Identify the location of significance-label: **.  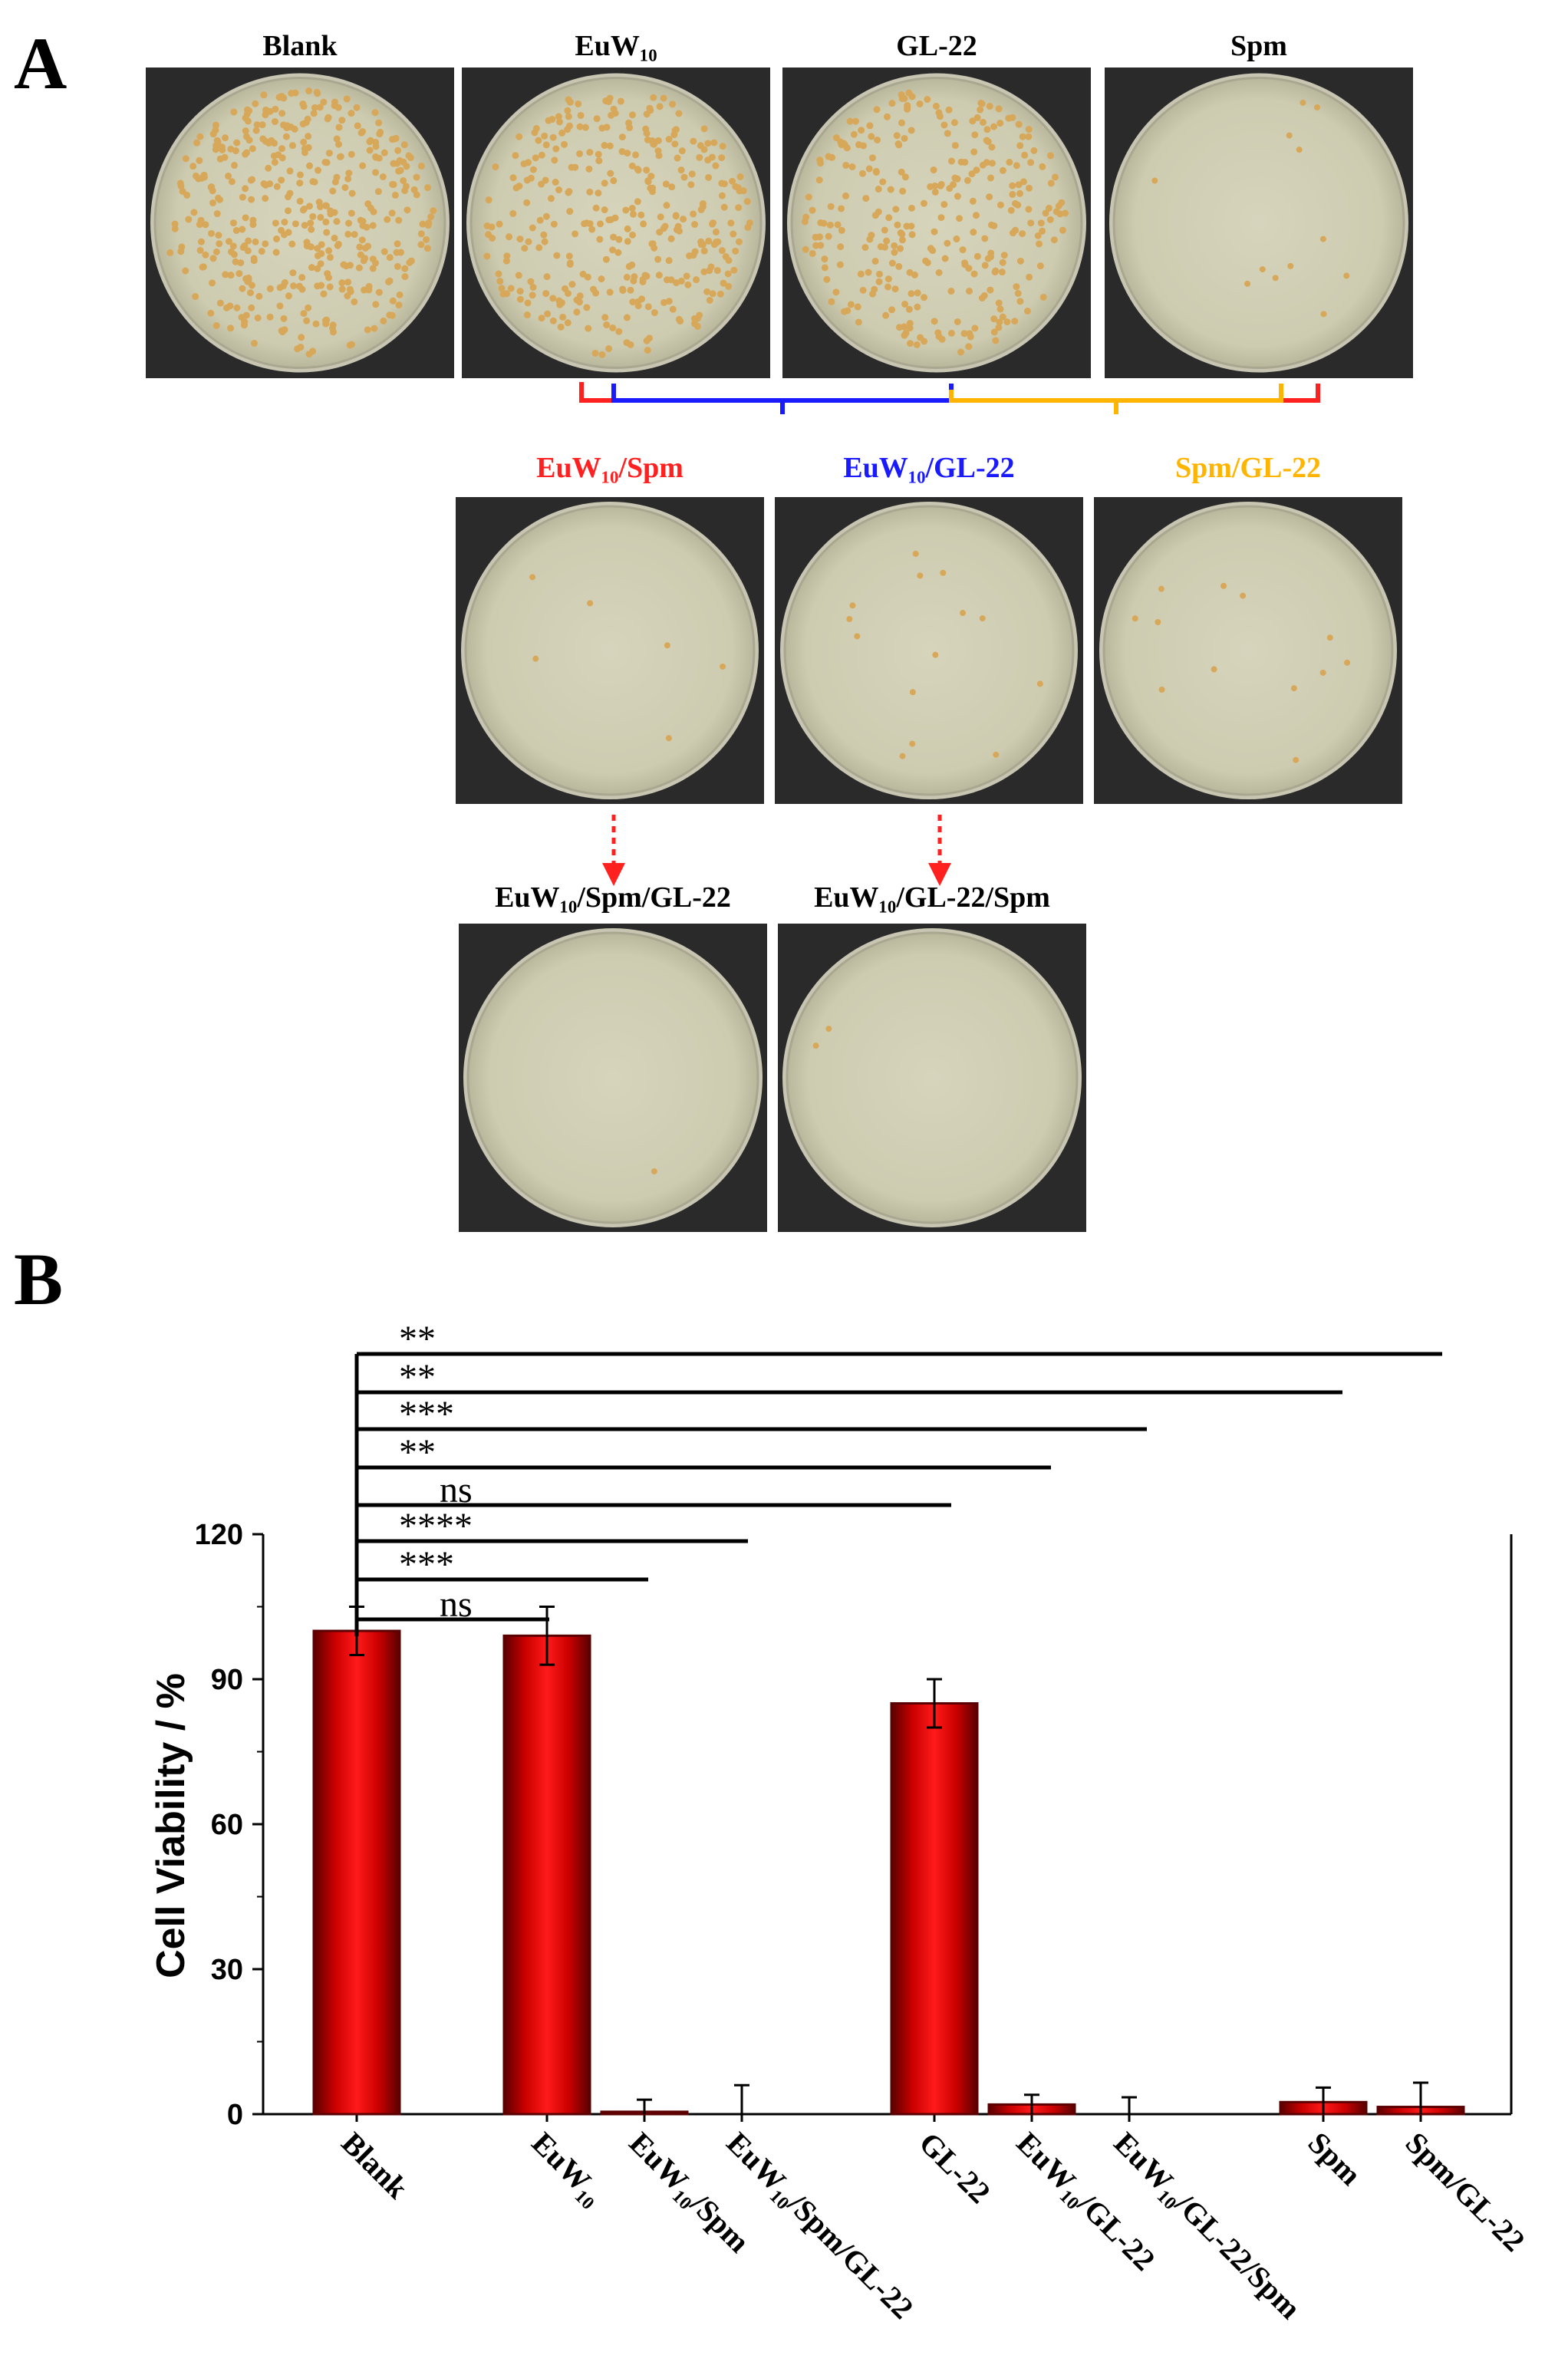
(417, 1339).